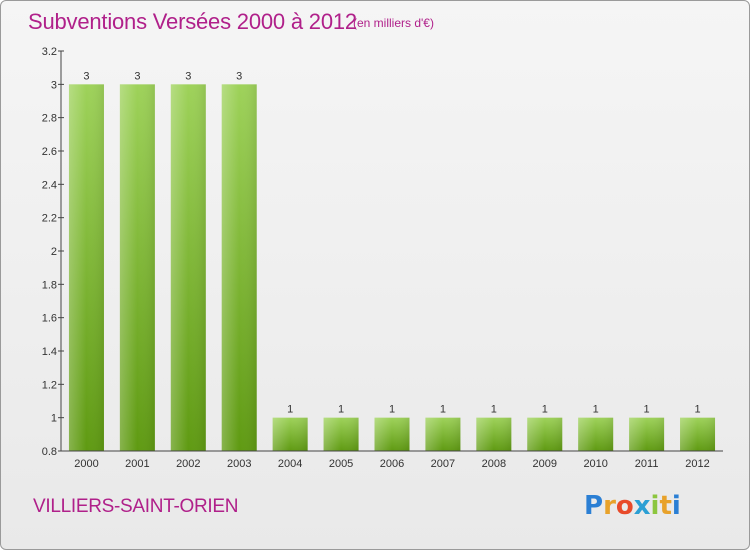  Describe the element at coordinates (49, 119) in the screenshot. I see `y-tick-label-2.8: 2.8` at that location.